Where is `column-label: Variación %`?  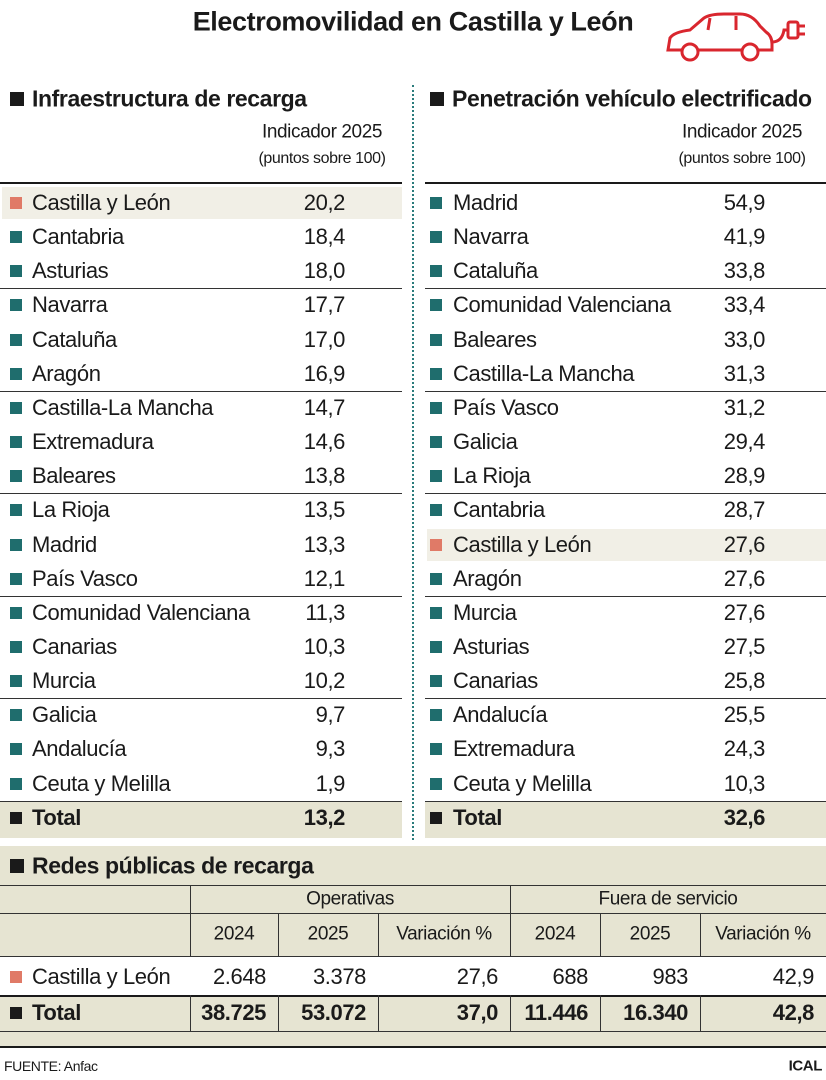
column-label: Variación % is located at coordinates (763, 934).